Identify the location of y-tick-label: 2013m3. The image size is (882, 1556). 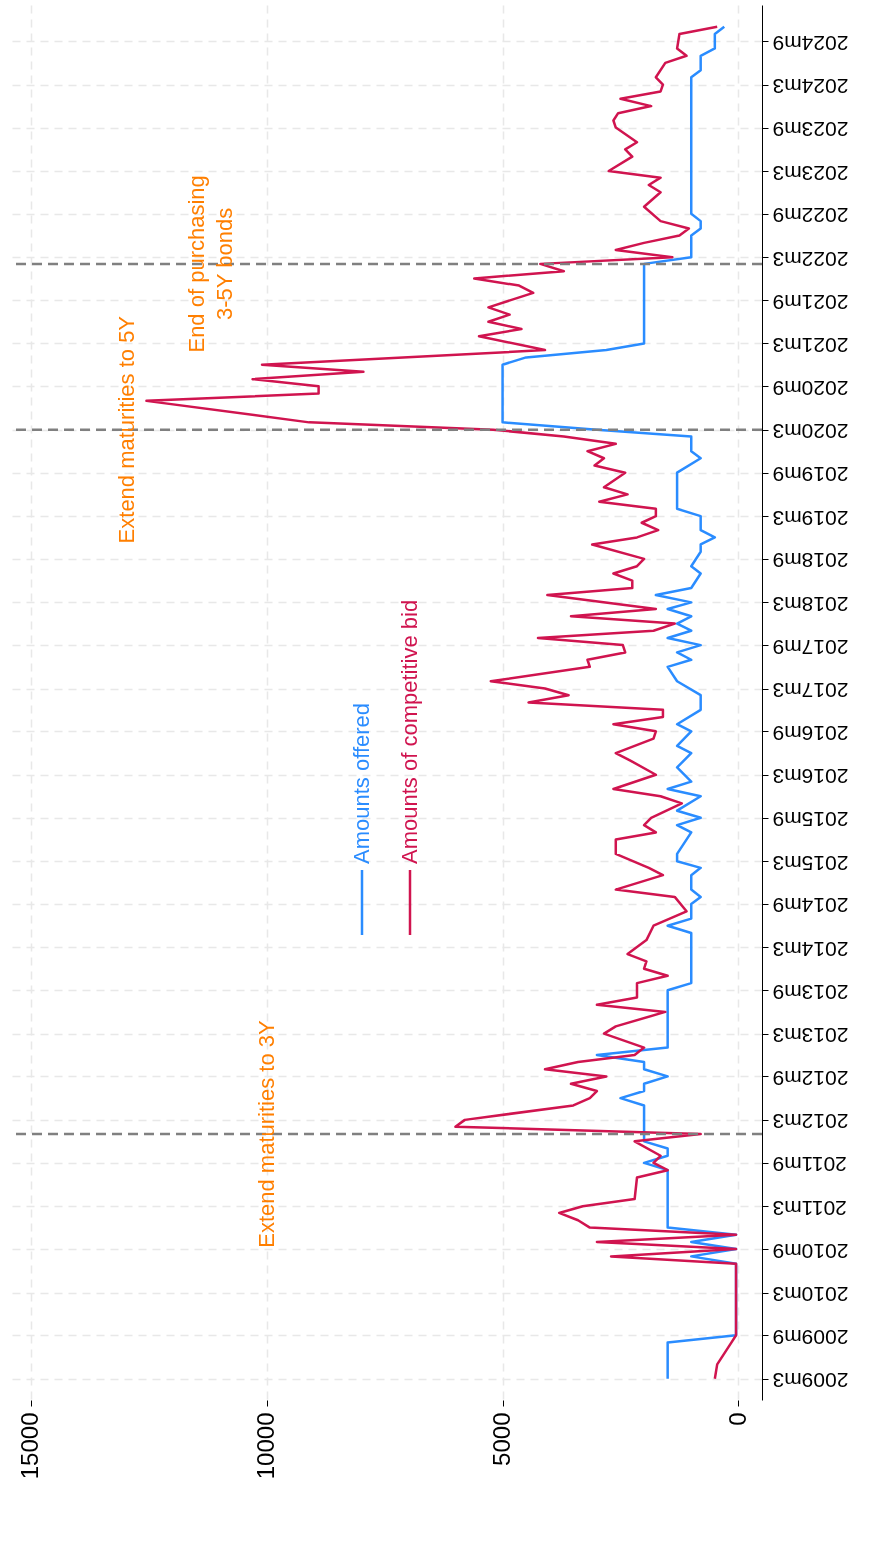
(810, 1036).